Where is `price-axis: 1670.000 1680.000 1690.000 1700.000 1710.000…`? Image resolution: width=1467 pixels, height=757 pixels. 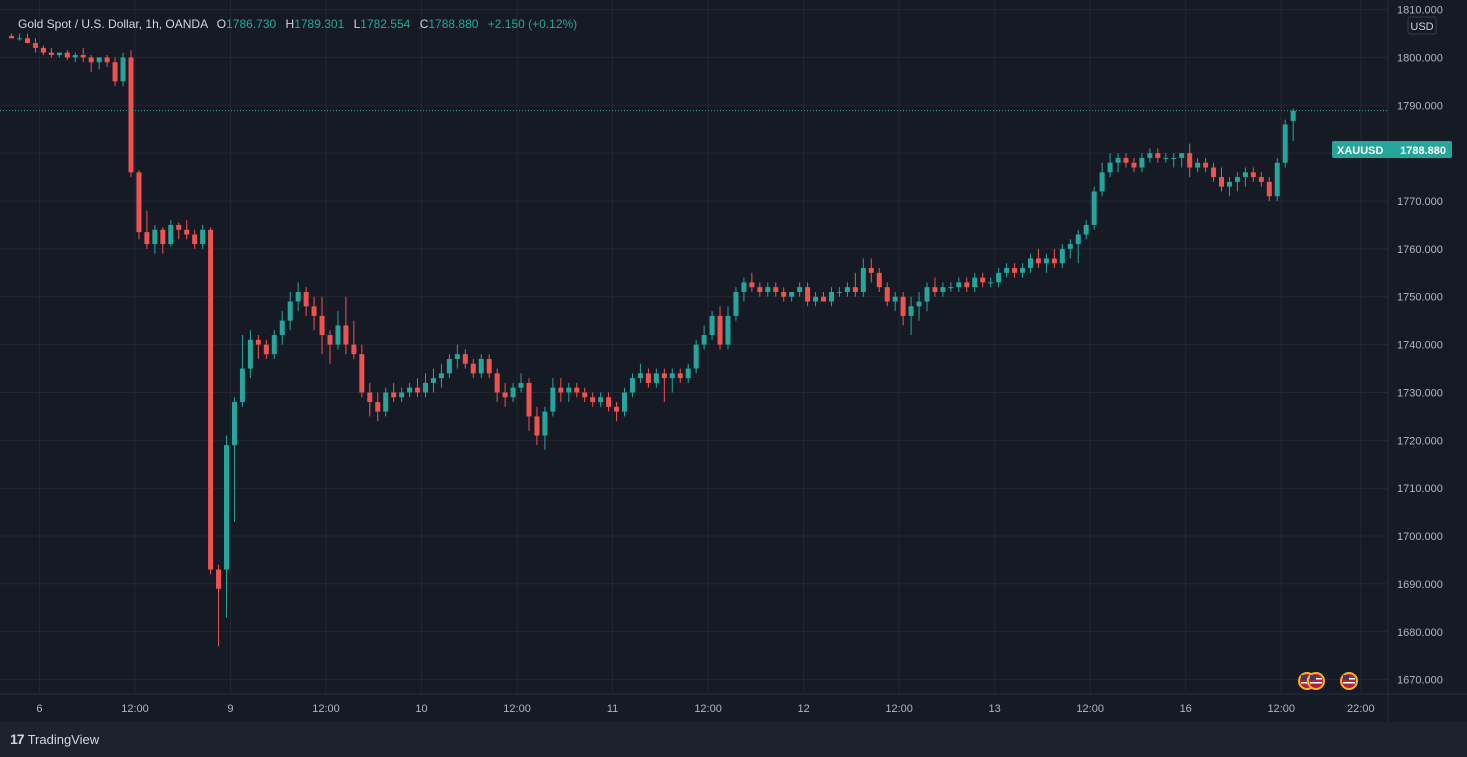 price-axis: 1670.000 1680.000 1690.000 1700.000 1710.000… is located at coordinates (1420, 346).